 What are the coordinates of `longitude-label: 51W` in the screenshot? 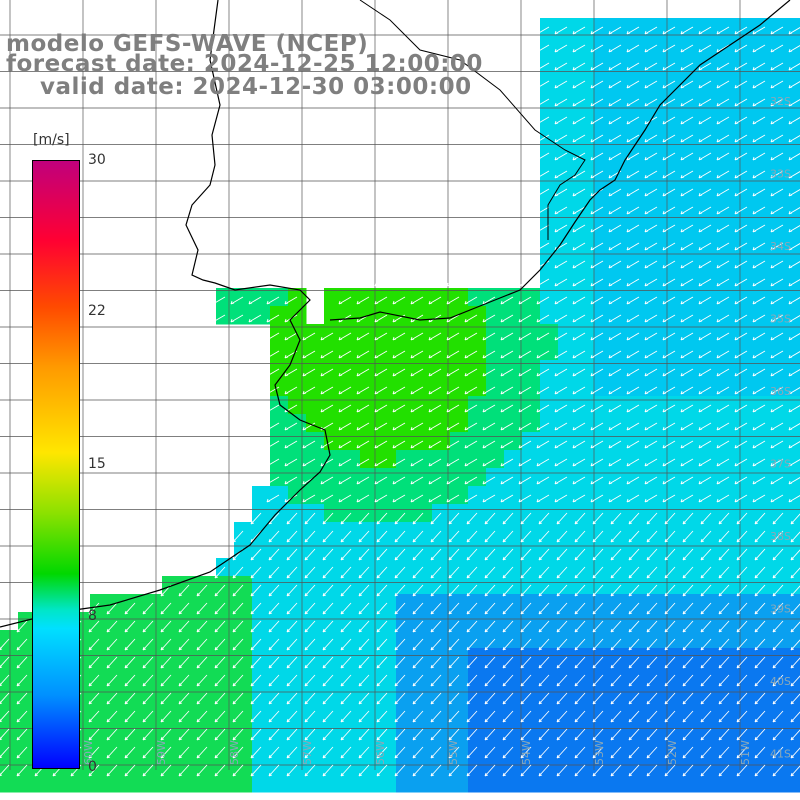 It's located at (745, 752).